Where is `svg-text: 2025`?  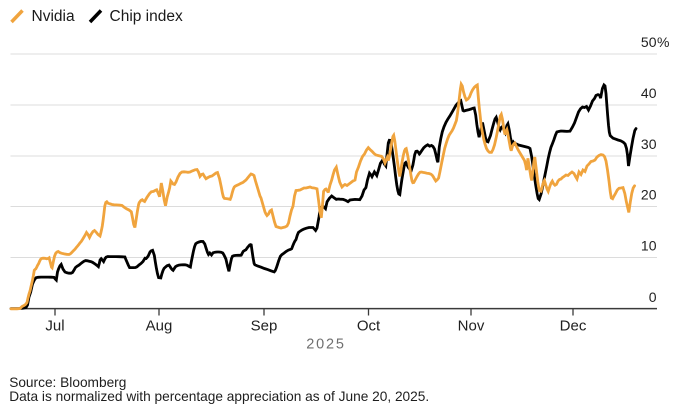 svg-text: 2025 is located at coordinates (325, 345).